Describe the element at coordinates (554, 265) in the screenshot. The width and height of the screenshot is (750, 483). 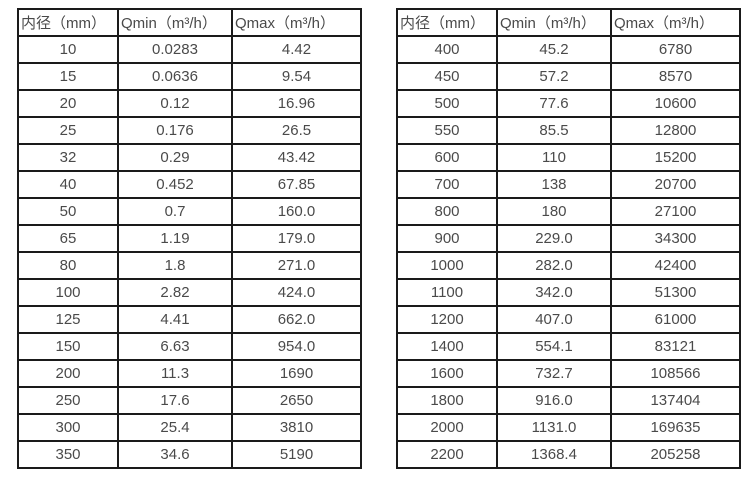
I see `cell-qmin: 282.0` at that location.